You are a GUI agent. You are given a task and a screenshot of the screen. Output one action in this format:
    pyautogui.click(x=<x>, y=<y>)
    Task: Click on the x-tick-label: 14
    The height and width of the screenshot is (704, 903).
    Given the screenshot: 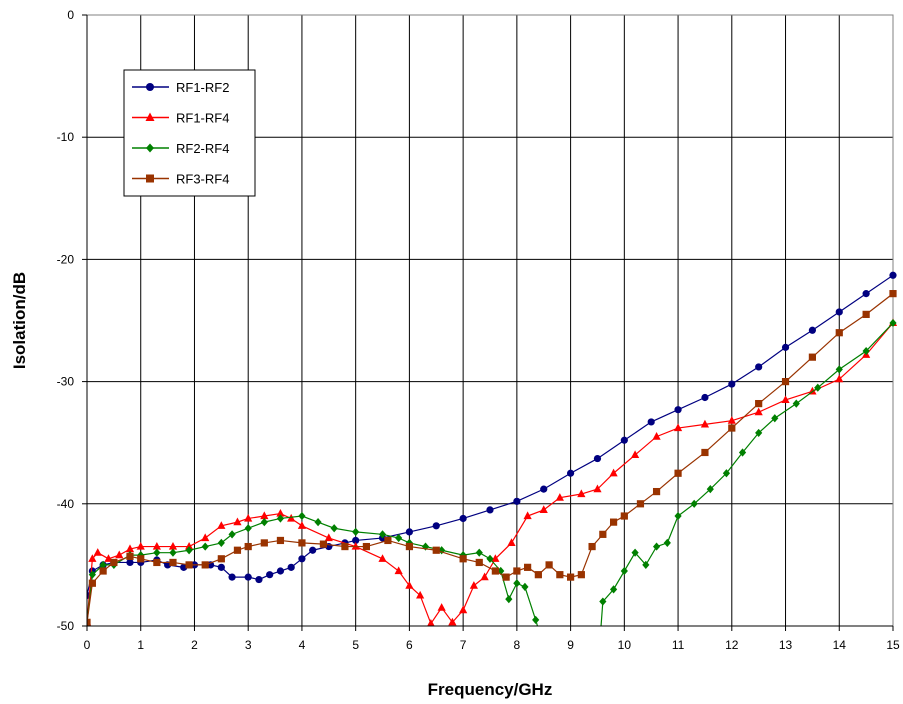 What is the action you would take?
    pyautogui.click(x=840, y=645)
    